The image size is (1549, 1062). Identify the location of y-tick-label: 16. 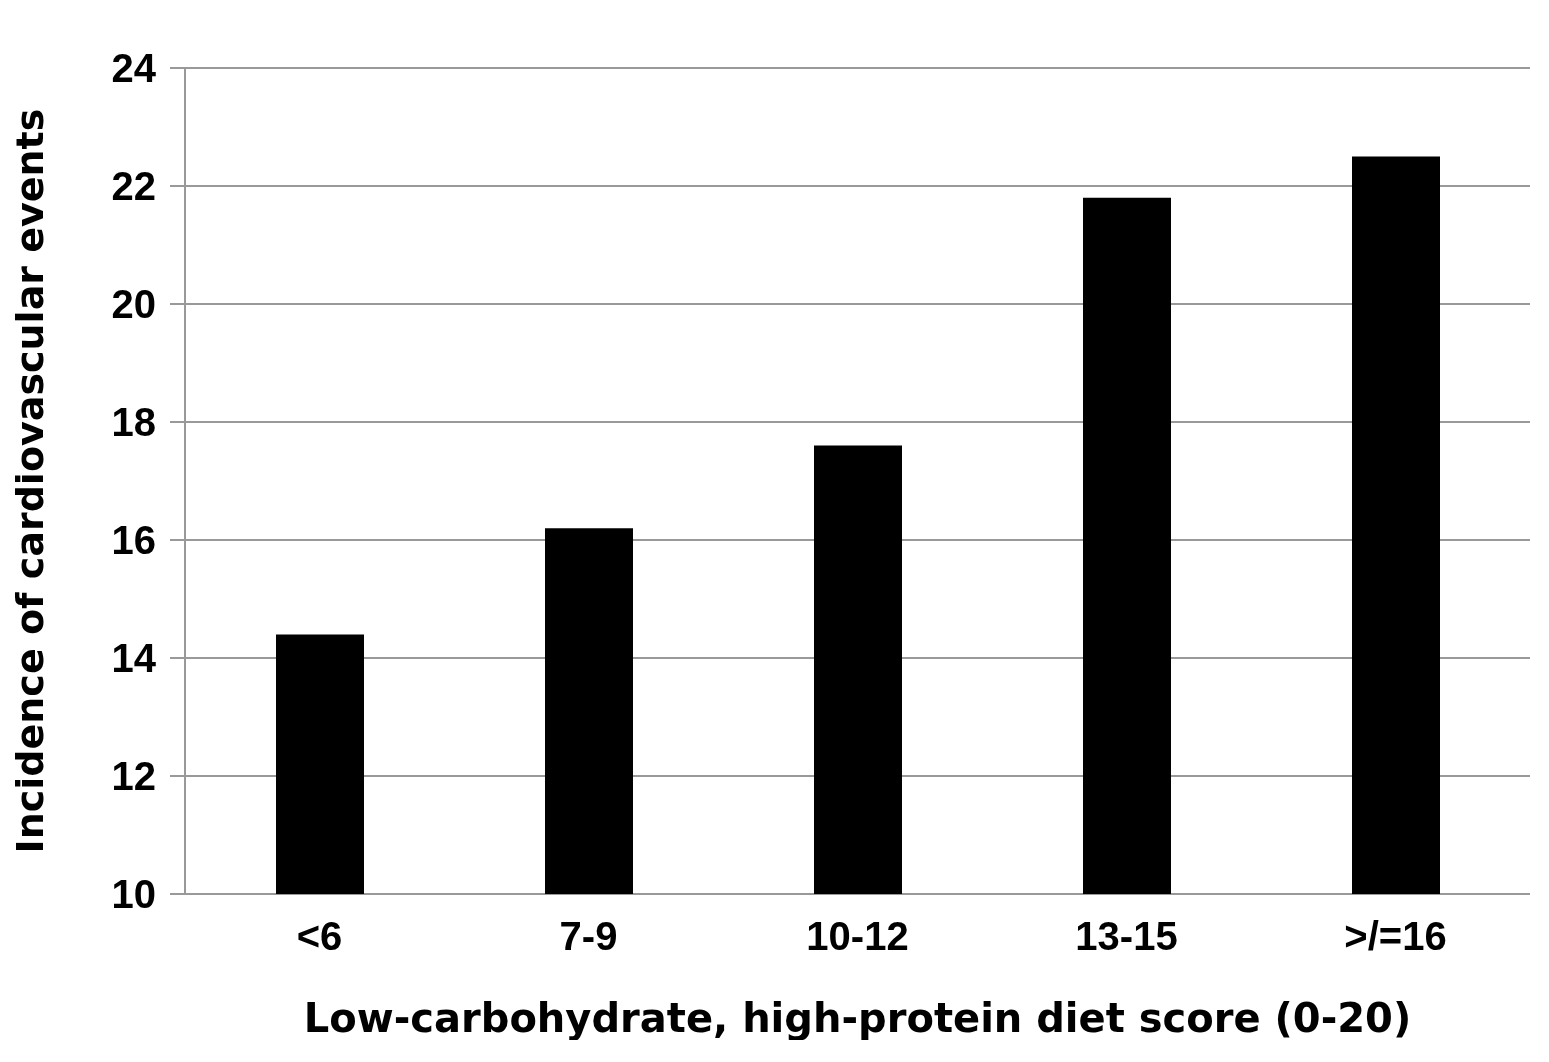
(133, 540).